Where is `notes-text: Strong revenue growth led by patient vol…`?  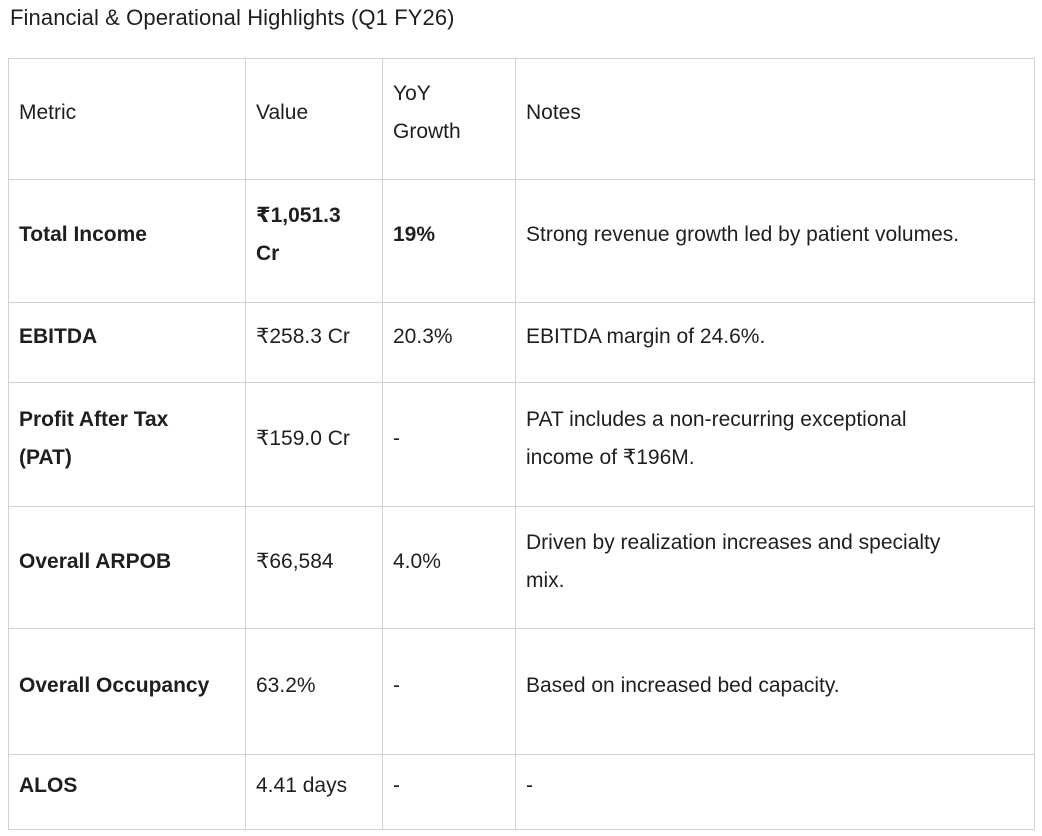
notes-text: Strong revenue growth led by patient vol… is located at coordinates (743, 235).